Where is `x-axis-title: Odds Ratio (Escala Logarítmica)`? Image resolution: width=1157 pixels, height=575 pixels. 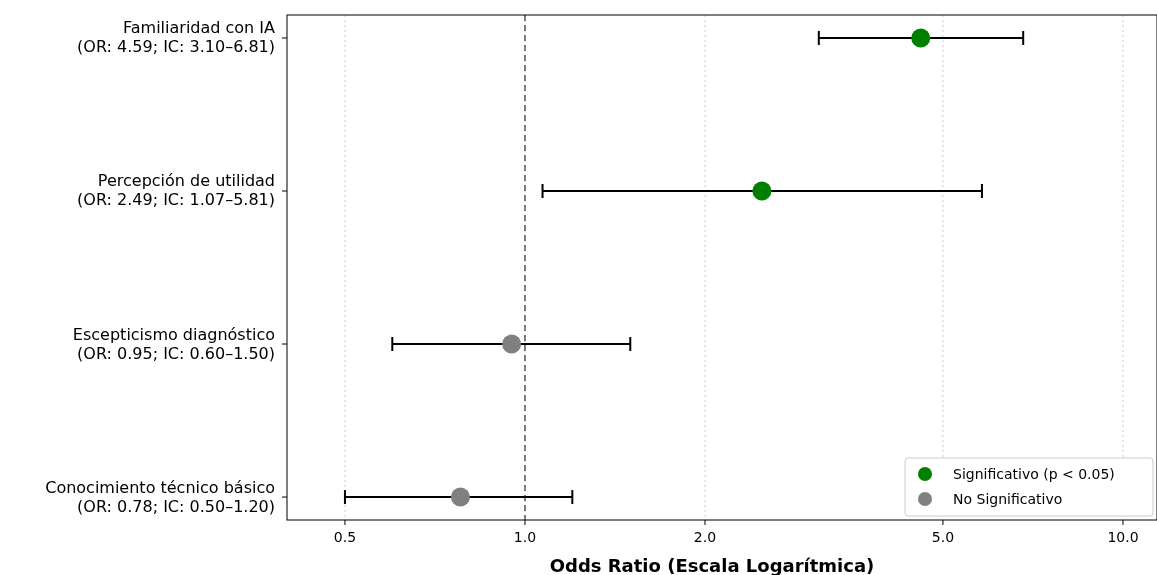
x-axis-title: Odds Ratio (Escala Logarítmica) is located at coordinates (712, 565).